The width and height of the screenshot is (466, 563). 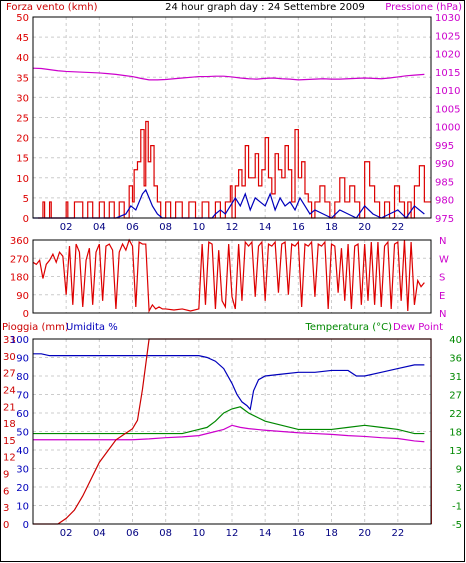 What do you see at coordinates (444, 201) in the screenshot?
I see `pressure-y-tick-label: 980` at bounding box center [444, 201].